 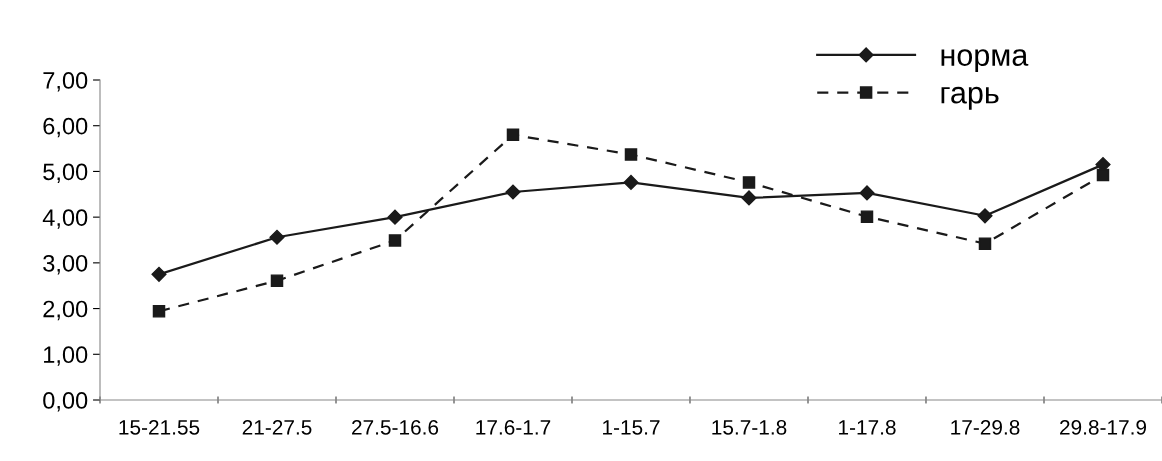 What do you see at coordinates (970, 98) in the screenshot?
I see `legend-label: гарь` at bounding box center [970, 98].